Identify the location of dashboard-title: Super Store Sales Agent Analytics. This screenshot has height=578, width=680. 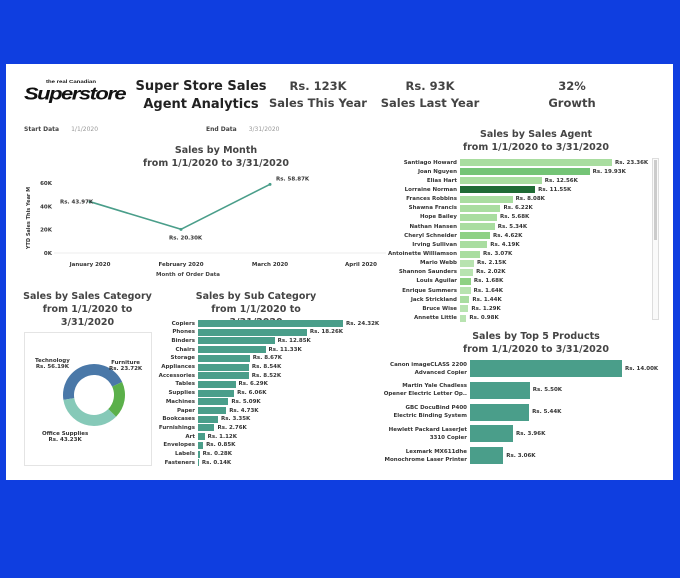
(201, 95).